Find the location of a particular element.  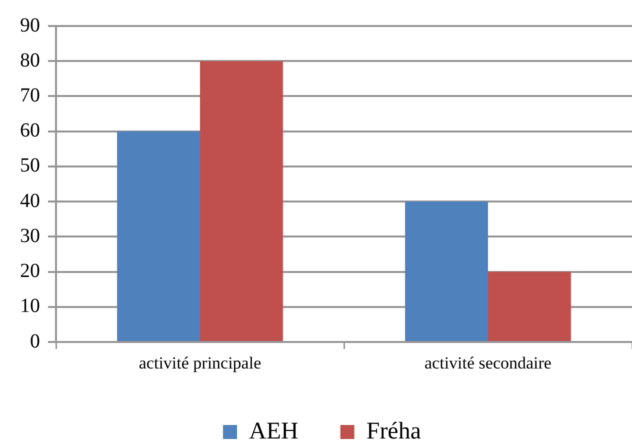

legend-label: Fréha is located at coordinates (394, 431).